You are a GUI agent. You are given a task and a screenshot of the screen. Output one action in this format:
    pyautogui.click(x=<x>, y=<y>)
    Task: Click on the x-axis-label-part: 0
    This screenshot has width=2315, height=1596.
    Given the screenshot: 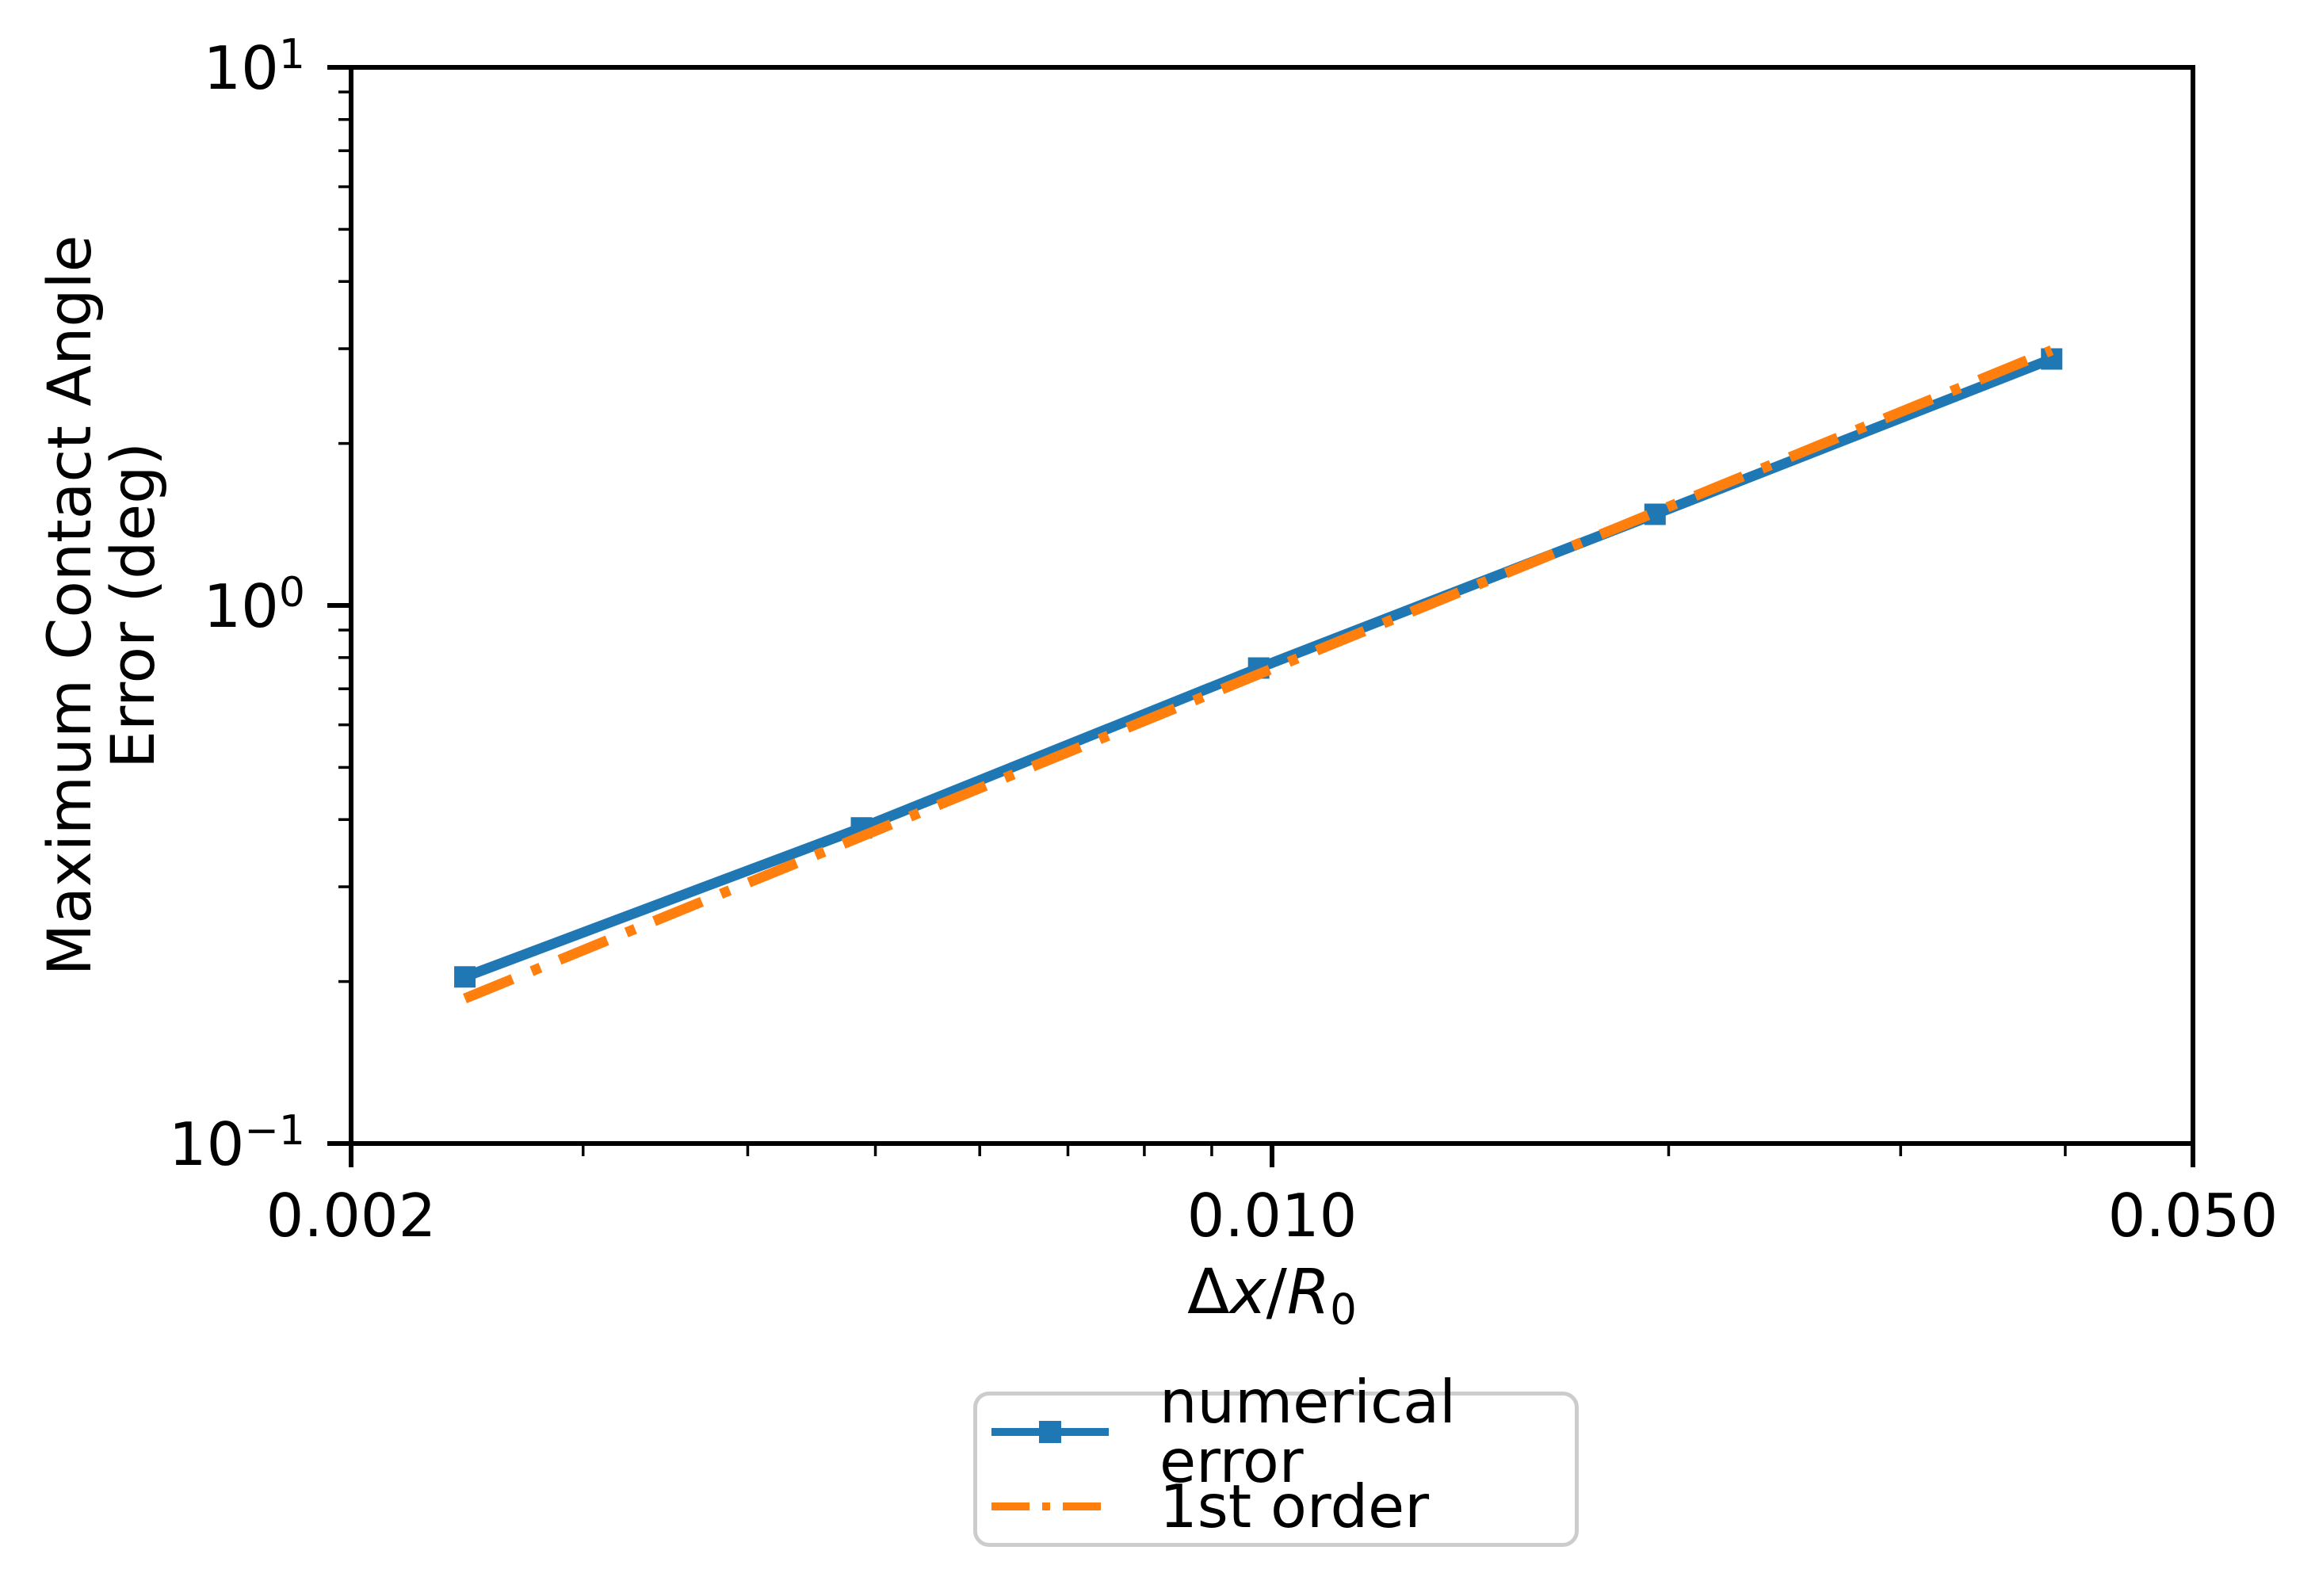 What is the action you would take?
    pyautogui.click(x=1343, y=1309)
    